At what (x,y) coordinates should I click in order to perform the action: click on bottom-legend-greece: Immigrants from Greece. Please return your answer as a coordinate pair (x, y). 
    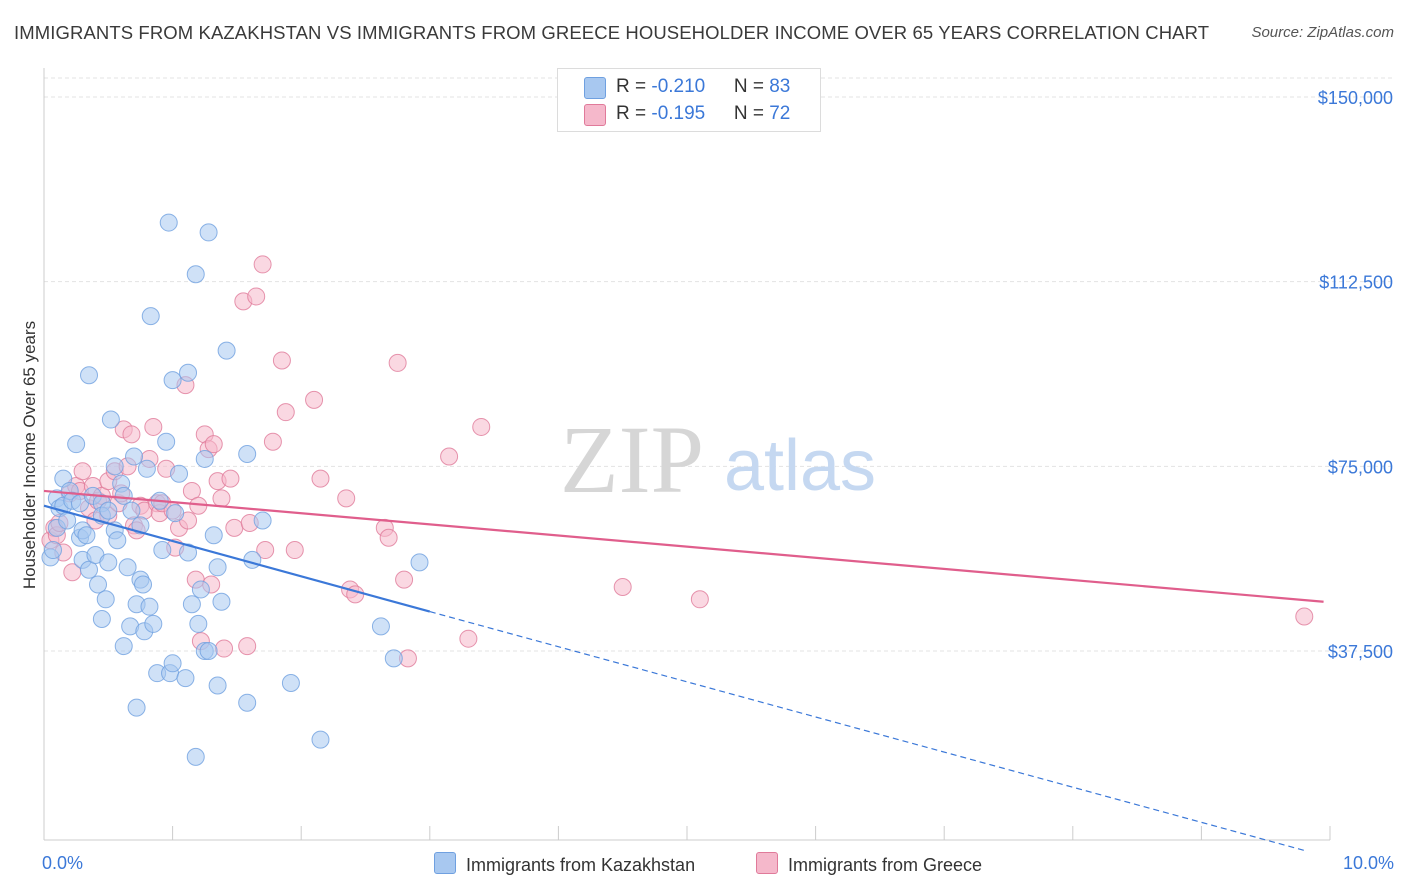
    Looking at the image, I should click on (869, 864).